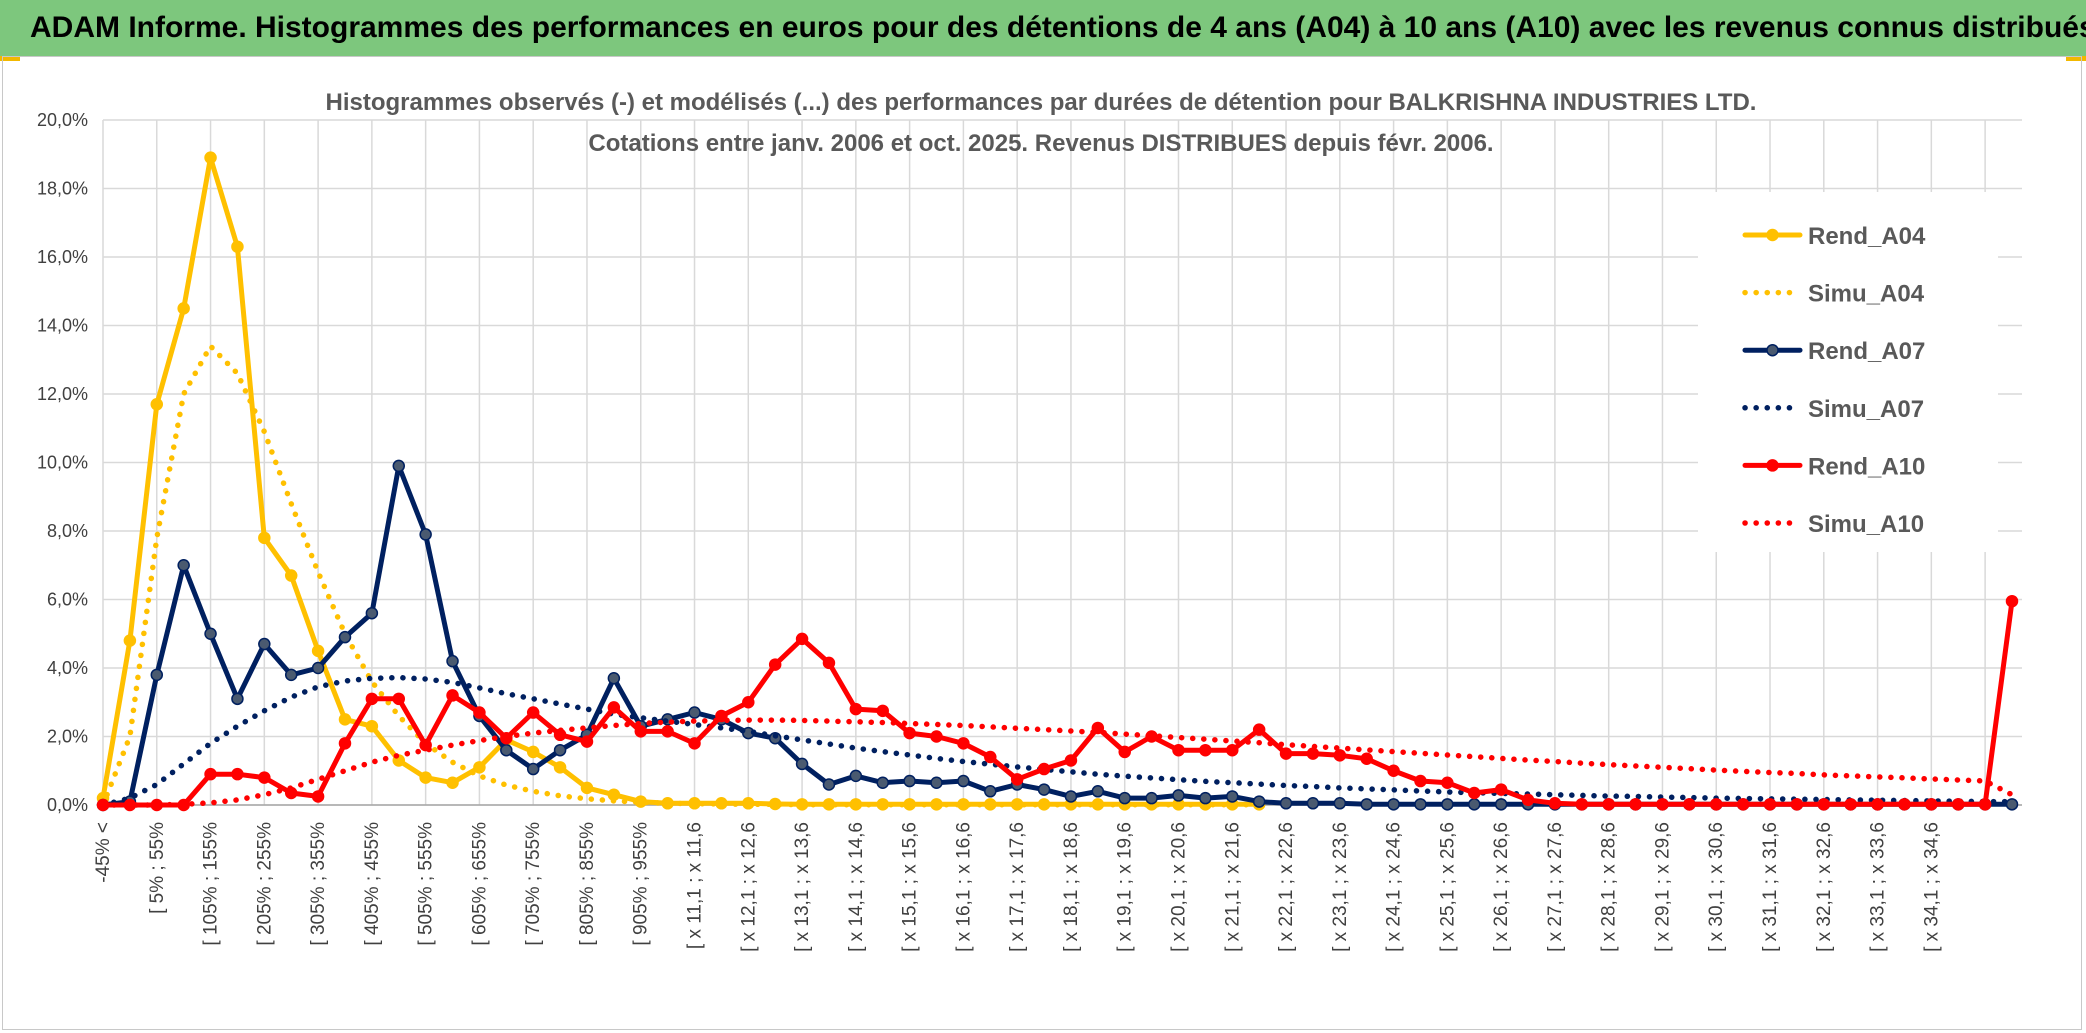 Image resolution: width=2086 pixels, height=1033 pixels. I want to click on legend-background, so click(1848, 372).